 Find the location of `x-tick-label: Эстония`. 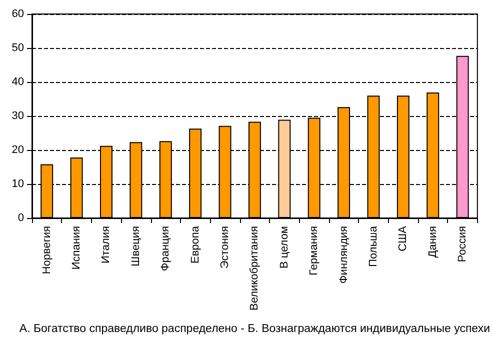

x-tick-label: Эстония is located at coordinates (225, 247).